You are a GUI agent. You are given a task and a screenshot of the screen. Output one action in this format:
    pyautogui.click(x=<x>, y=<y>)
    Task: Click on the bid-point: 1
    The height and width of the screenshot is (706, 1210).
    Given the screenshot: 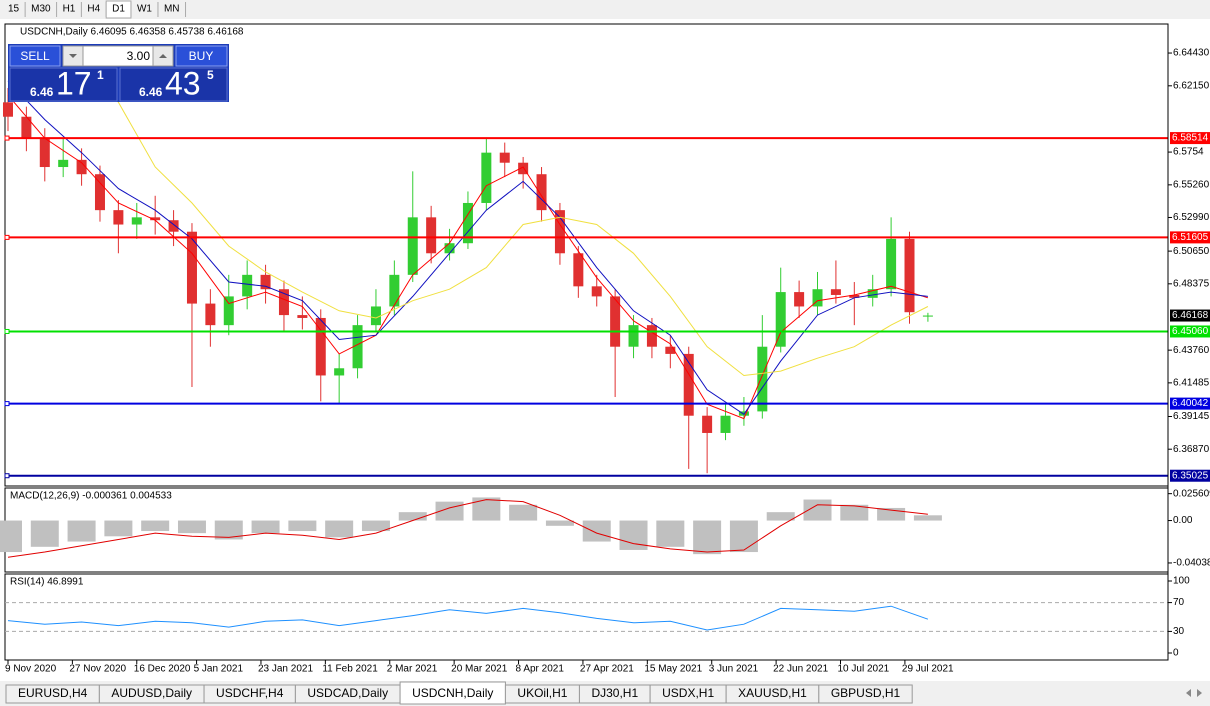 What is the action you would take?
    pyautogui.click(x=100, y=75)
    